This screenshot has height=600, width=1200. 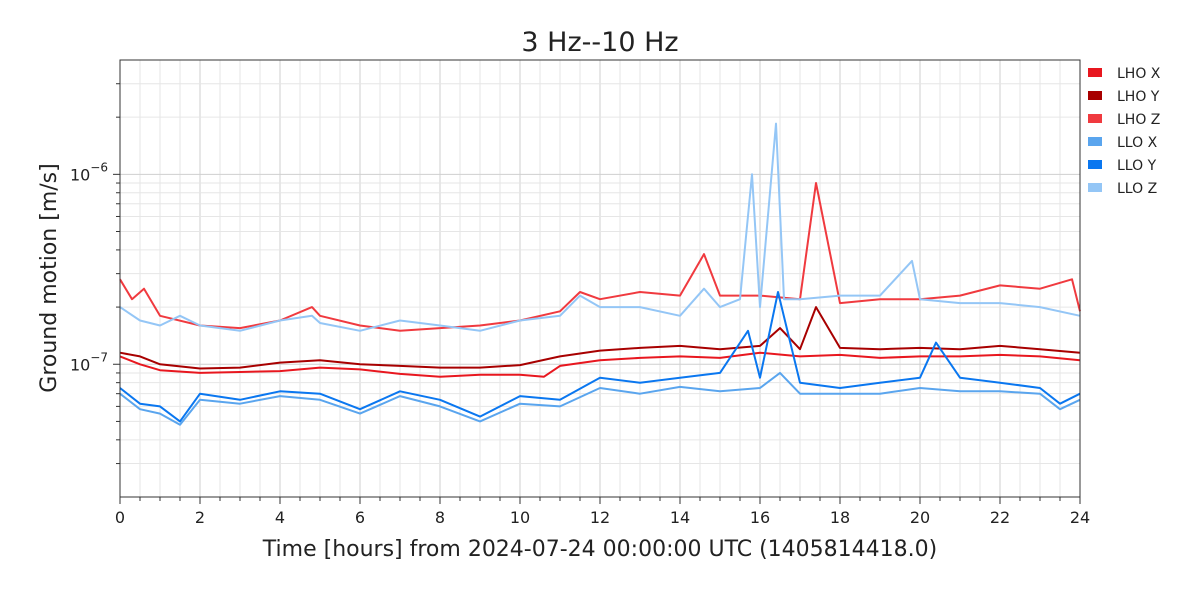 What do you see at coordinates (600, 517) in the screenshot?
I see `x-tick-label: 12` at bounding box center [600, 517].